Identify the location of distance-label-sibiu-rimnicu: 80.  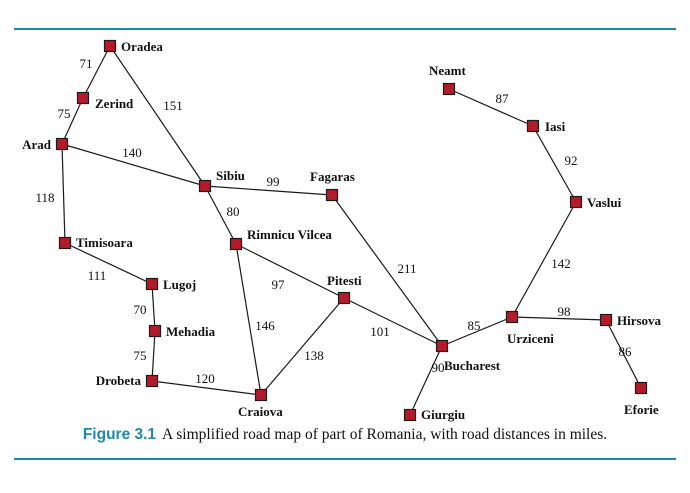
(233, 211).